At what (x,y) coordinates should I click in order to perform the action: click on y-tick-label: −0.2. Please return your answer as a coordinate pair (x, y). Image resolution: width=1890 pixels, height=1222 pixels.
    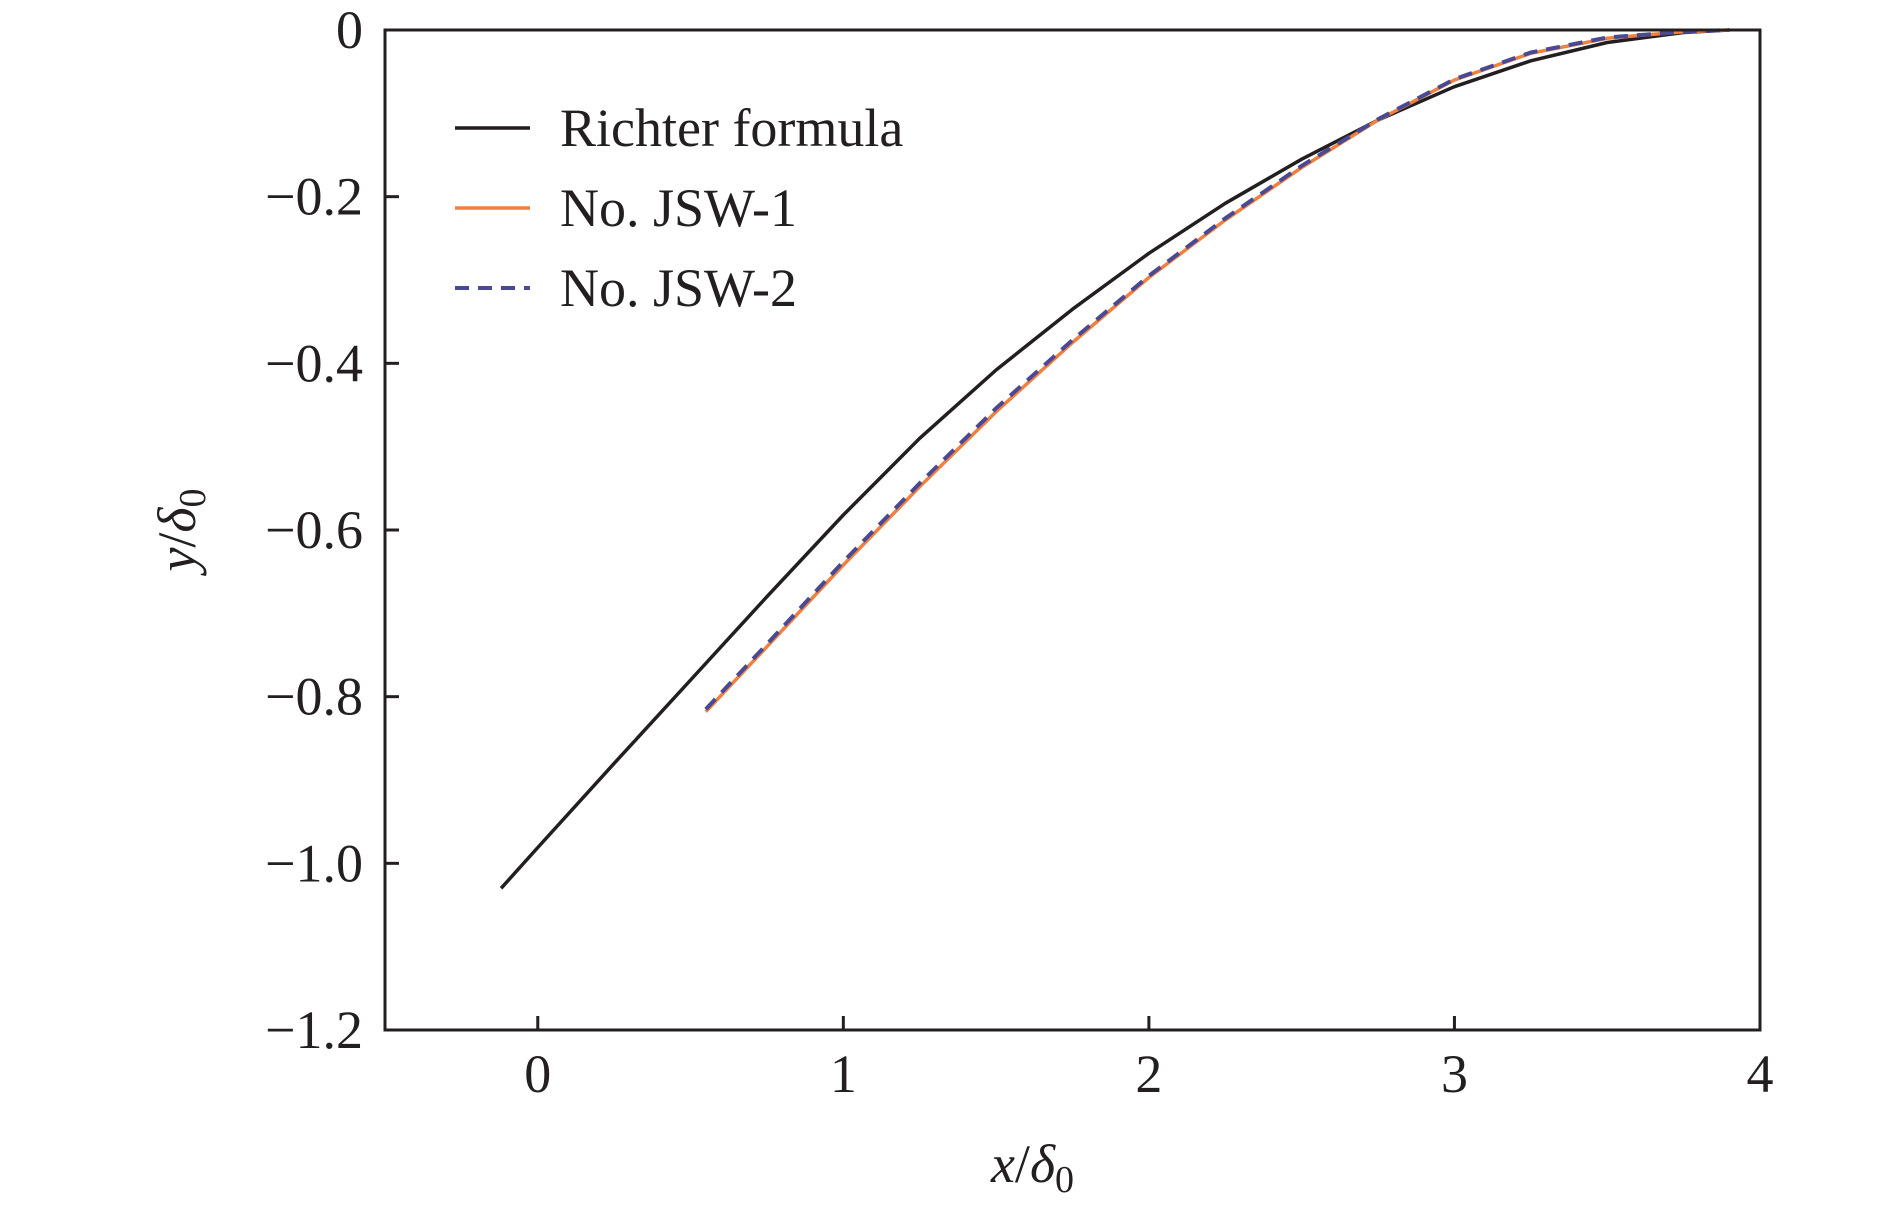
    Looking at the image, I should click on (314, 197).